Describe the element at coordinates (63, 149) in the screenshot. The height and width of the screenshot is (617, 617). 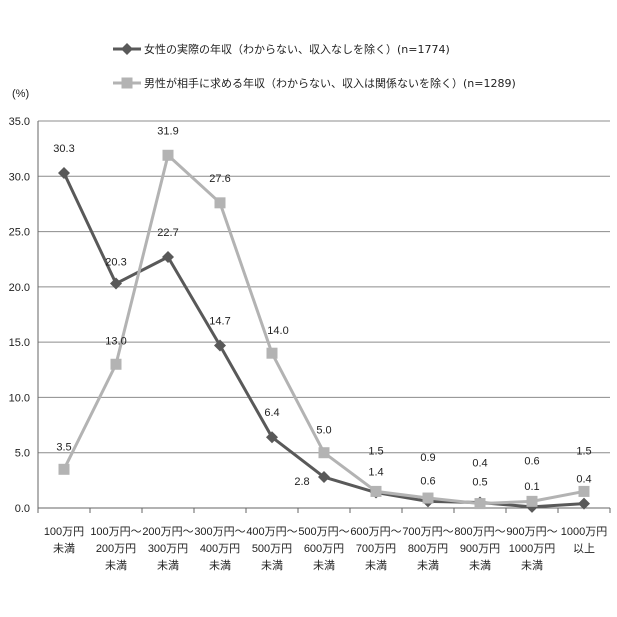
I see `data-label: 30.3` at that location.